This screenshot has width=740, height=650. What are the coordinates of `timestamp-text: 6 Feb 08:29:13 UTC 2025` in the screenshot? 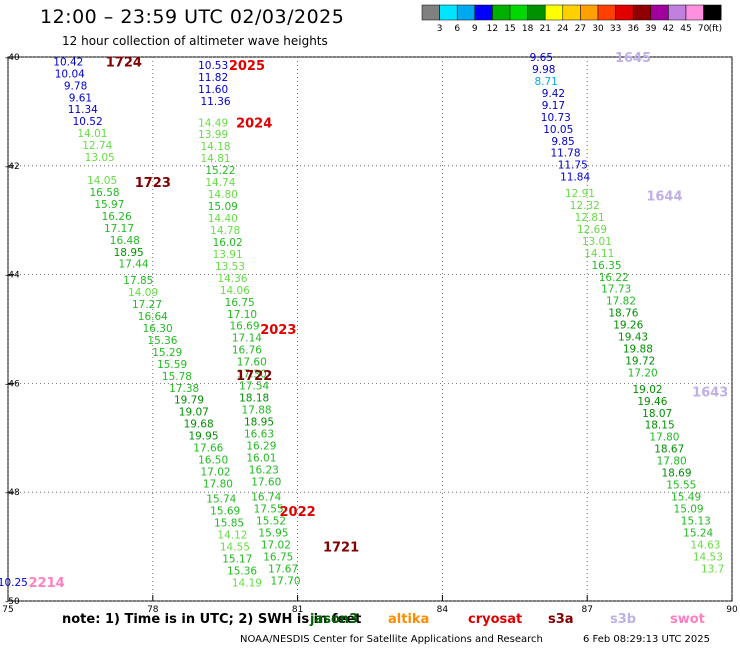 It's located at (646, 639).